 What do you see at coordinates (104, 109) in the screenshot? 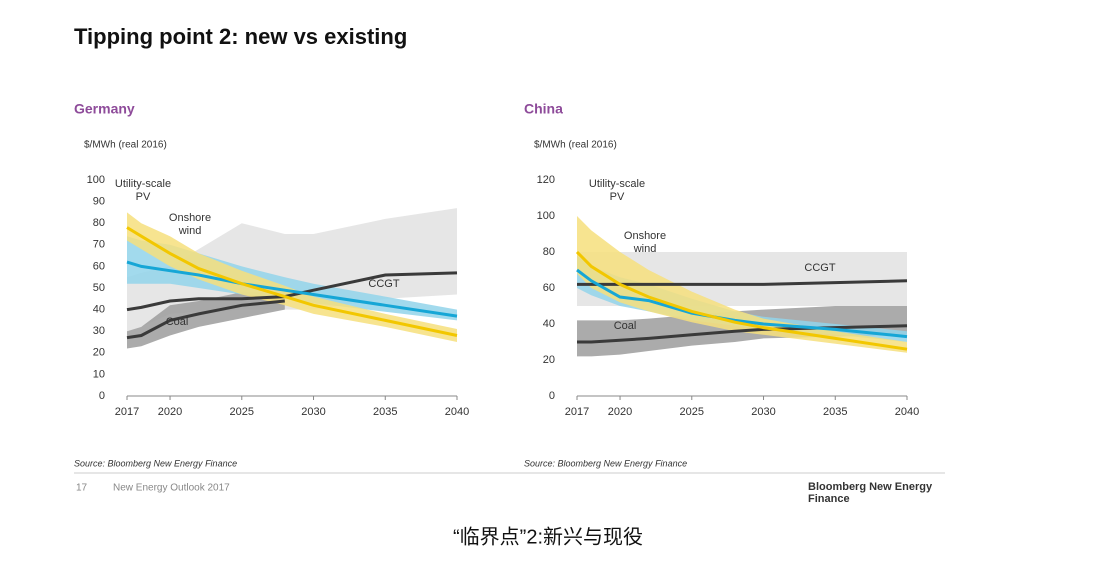
I see `chart-title: Germany` at bounding box center [104, 109].